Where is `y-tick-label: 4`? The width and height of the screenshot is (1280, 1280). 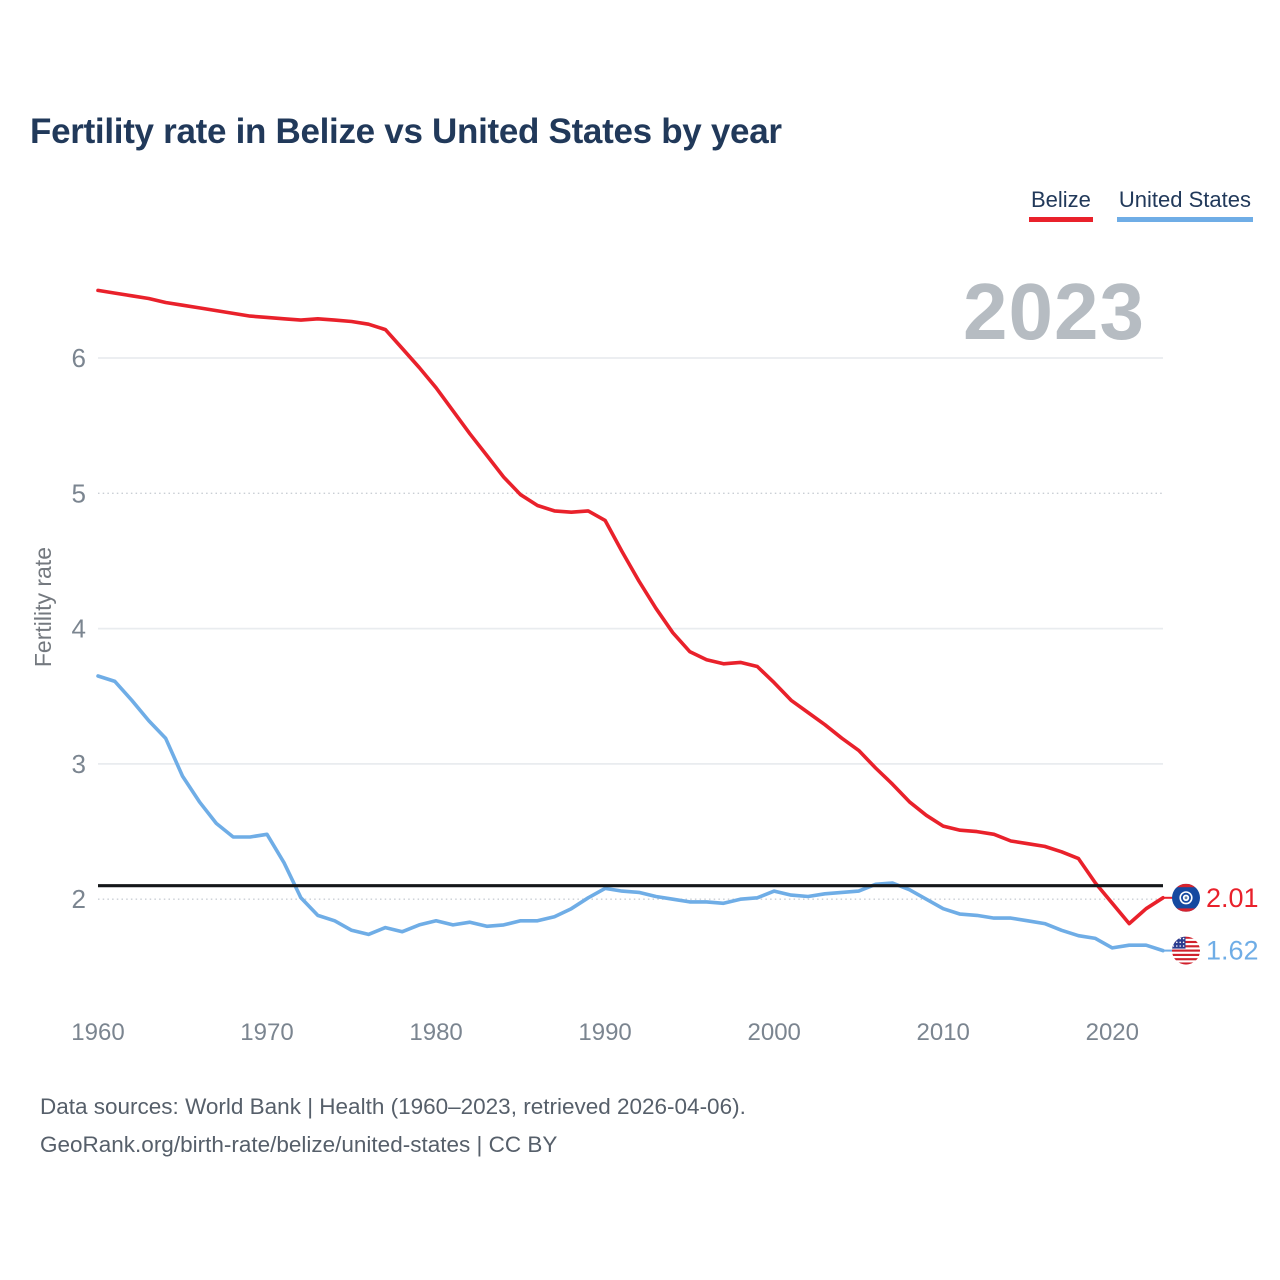 y-tick-label: 4 is located at coordinates (79, 629).